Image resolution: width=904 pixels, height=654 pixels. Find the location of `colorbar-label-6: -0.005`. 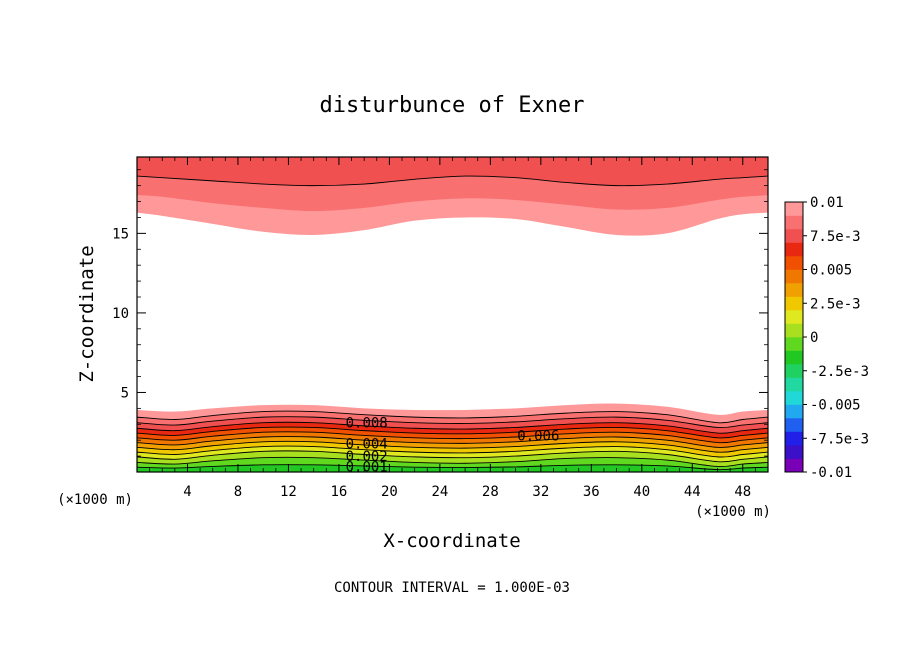

colorbar-label-6: -0.005 is located at coordinates (835, 406).